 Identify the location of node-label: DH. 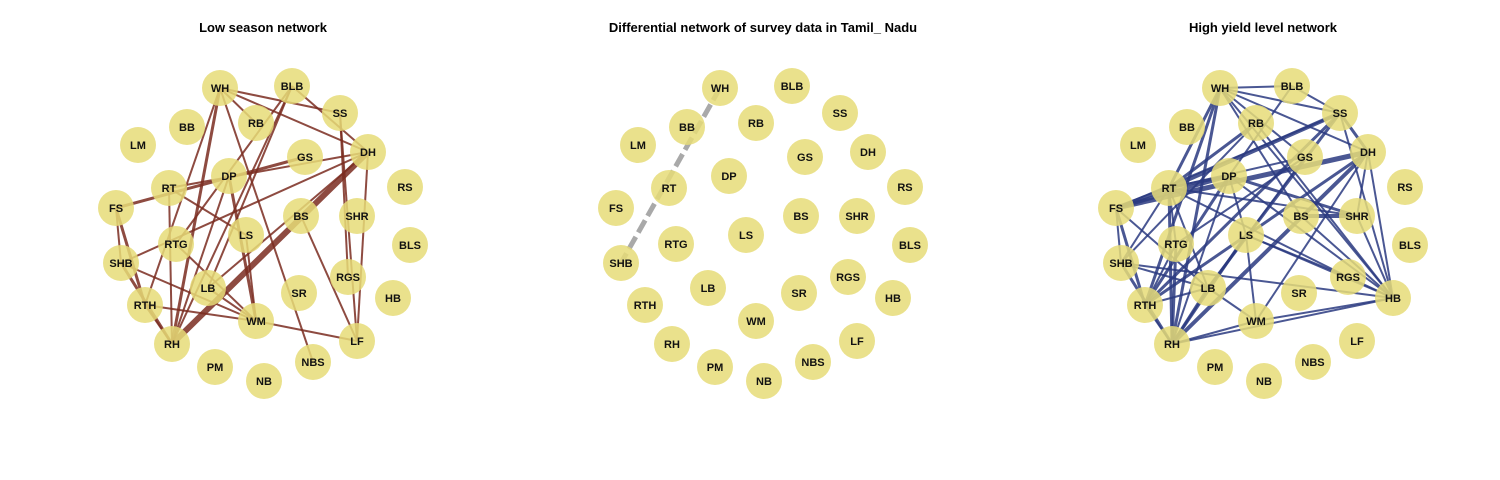
(868, 153).